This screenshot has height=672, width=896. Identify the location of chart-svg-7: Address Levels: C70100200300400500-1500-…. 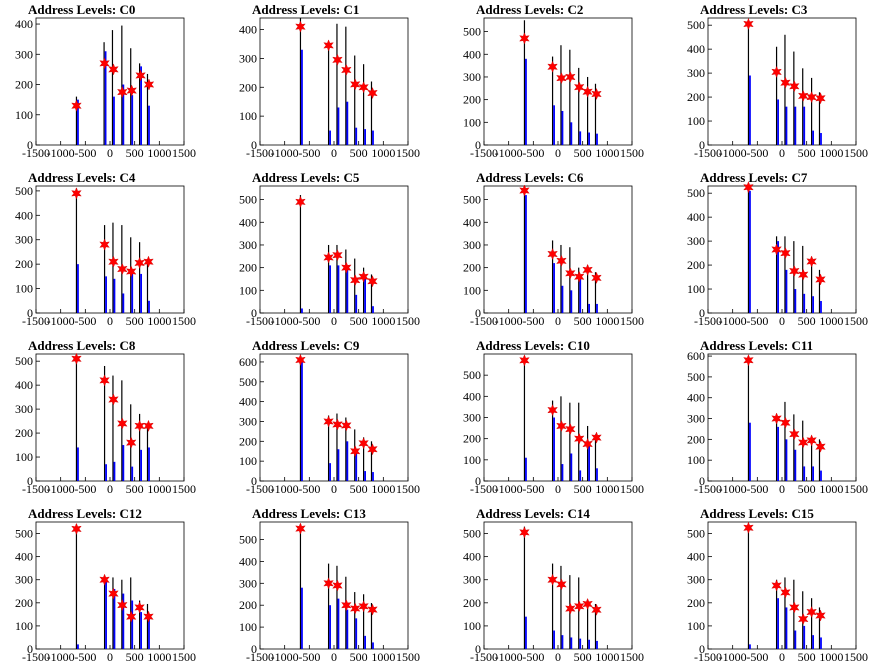
(777, 249).